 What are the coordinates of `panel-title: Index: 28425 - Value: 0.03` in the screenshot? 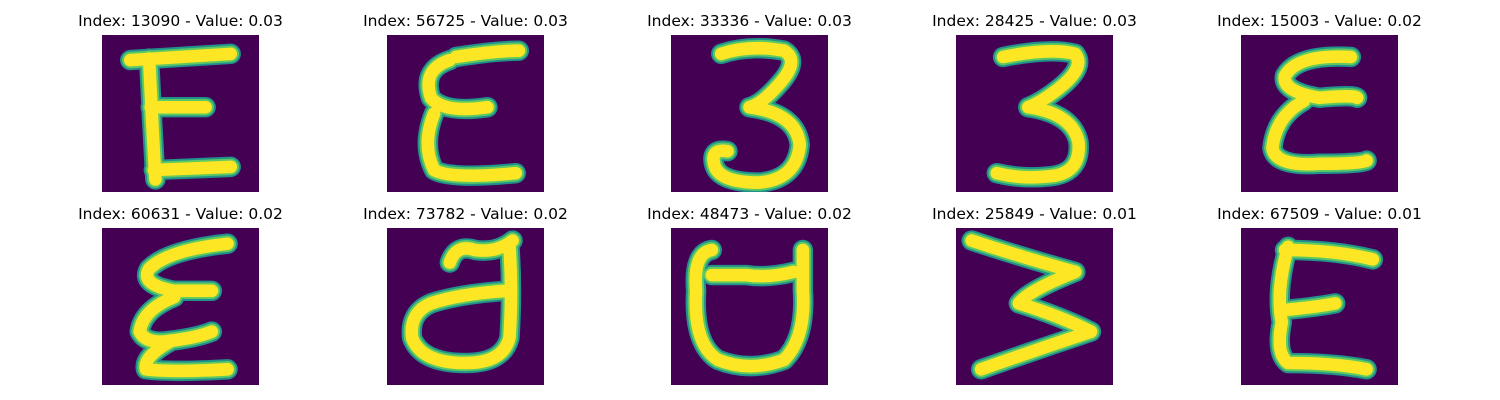 It's located at (1034, 21).